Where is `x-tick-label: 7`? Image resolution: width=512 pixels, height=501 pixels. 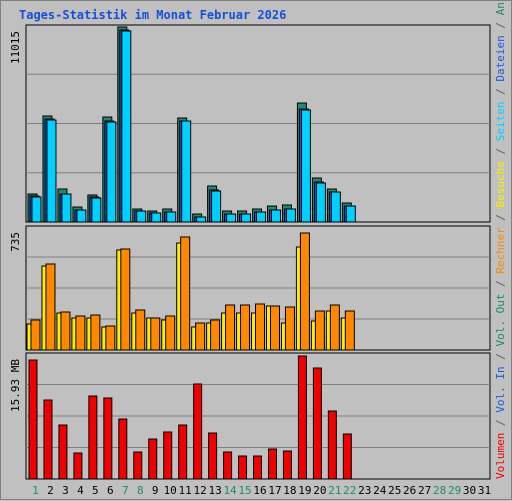 x-tick-label: 7 is located at coordinates (125, 490).